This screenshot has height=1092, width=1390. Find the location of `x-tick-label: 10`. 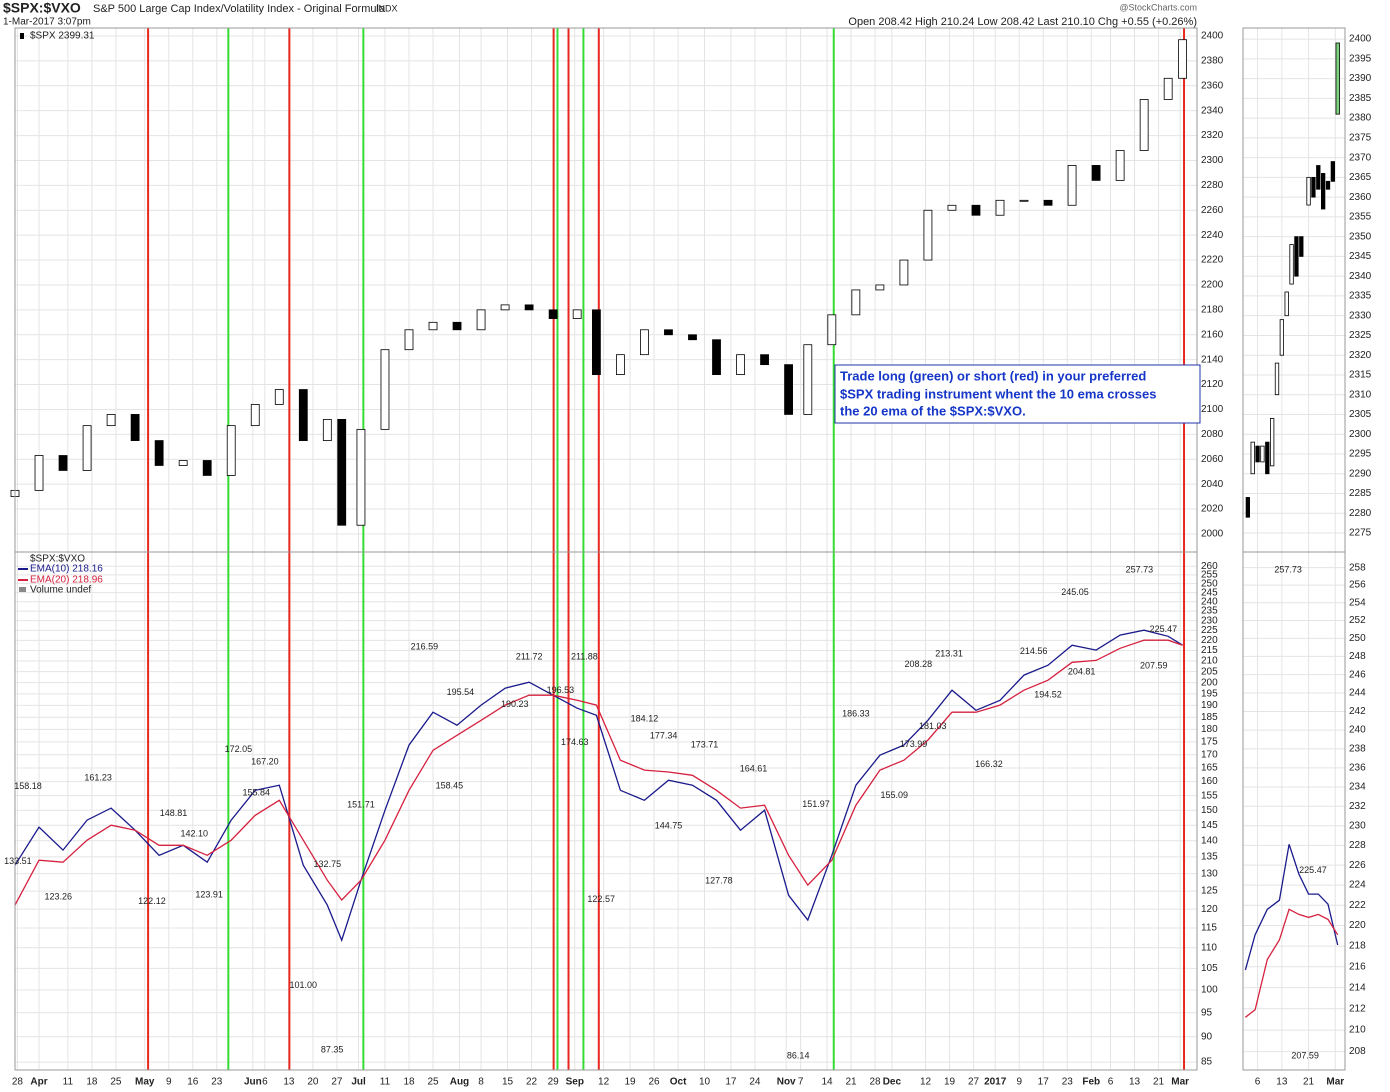

x-tick-label: 10 is located at coordinates (705, 1082).